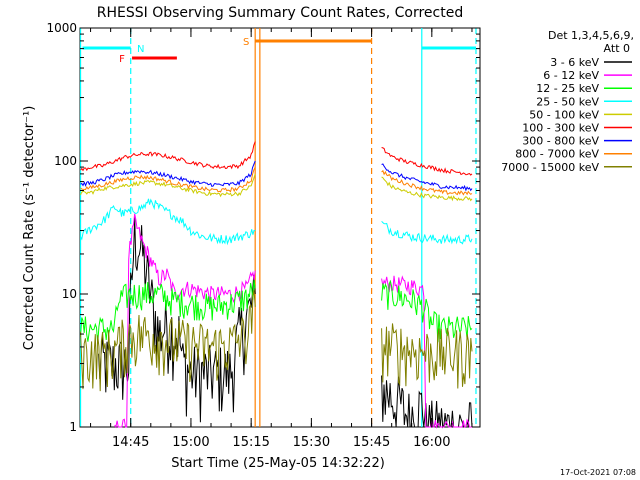  Describe the element at coordinates (564, 114) in the screenshot. I see `legend-label: 50 - 100 keV` at that location.